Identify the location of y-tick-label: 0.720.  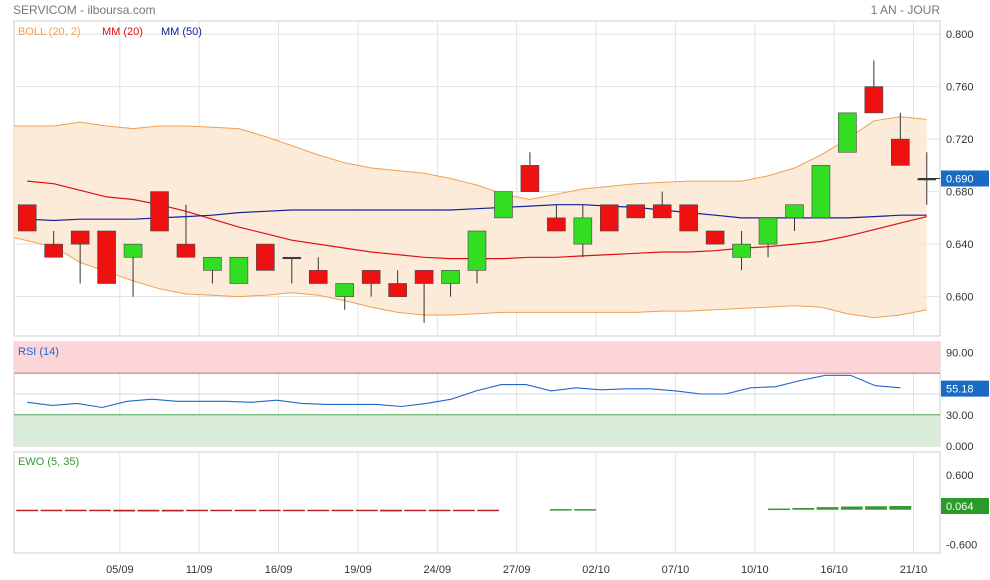
(960, 140).